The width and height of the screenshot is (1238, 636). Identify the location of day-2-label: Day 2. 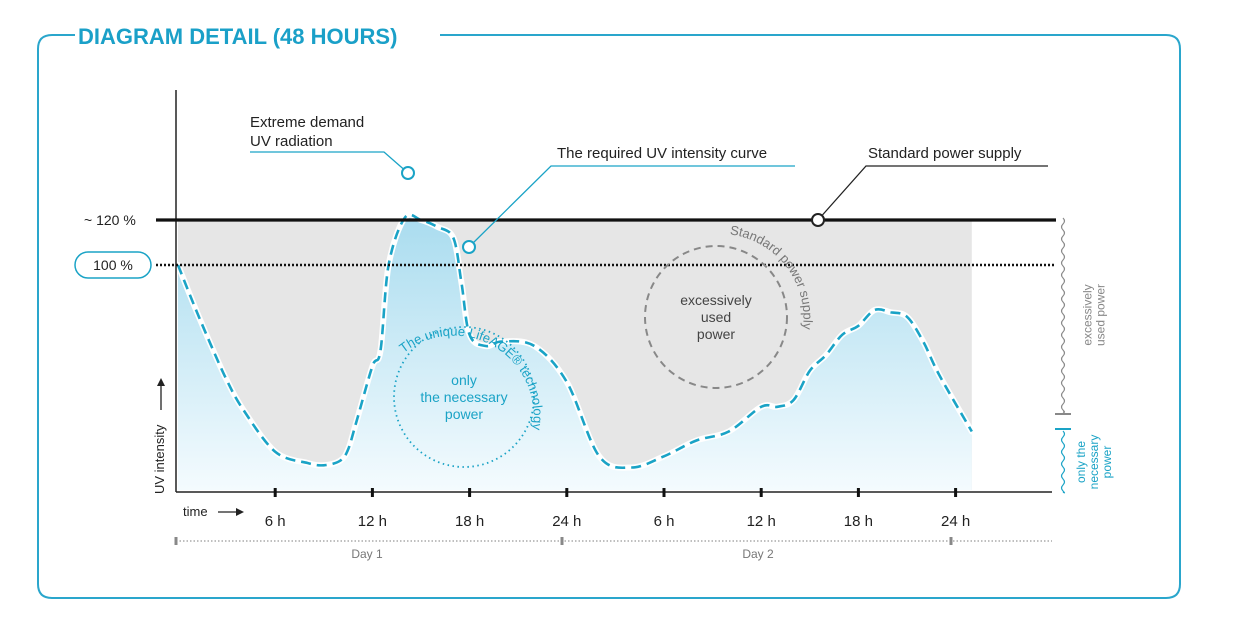
(758, 554).